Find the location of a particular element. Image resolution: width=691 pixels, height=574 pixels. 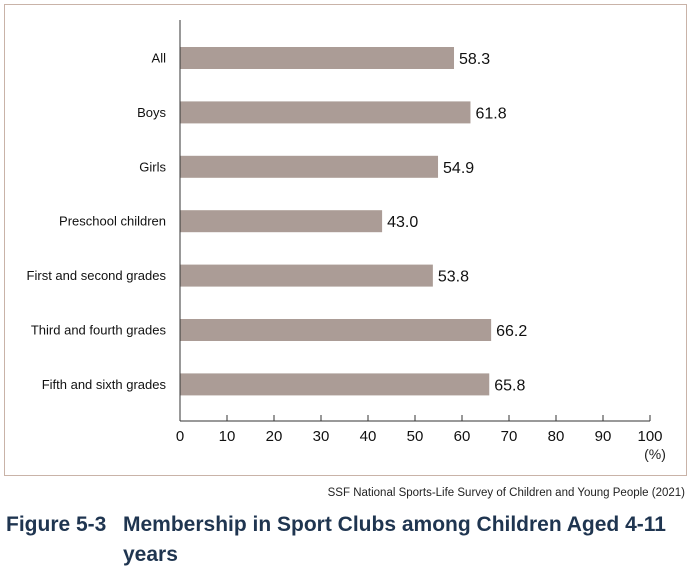

category-label-first-and-second-grades: First and second grades is located at coordinates (97, 275).